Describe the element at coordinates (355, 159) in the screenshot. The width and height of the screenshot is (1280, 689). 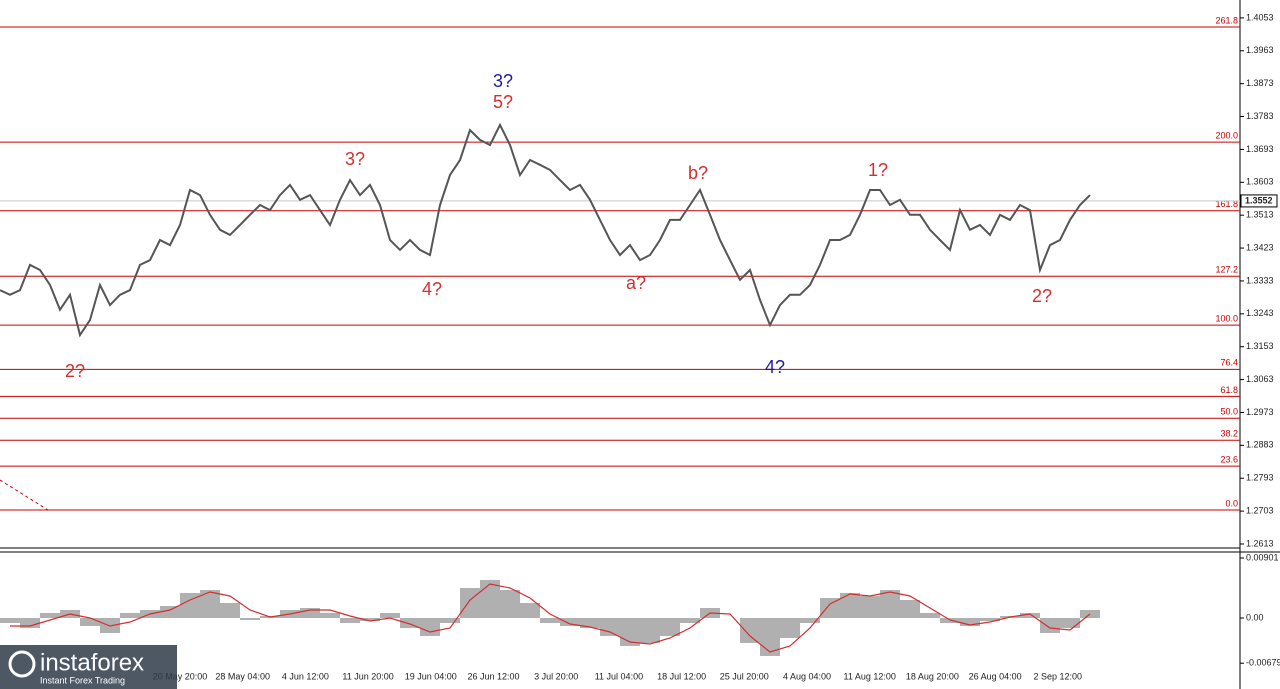
I see `wave-label: 3?` at that location.